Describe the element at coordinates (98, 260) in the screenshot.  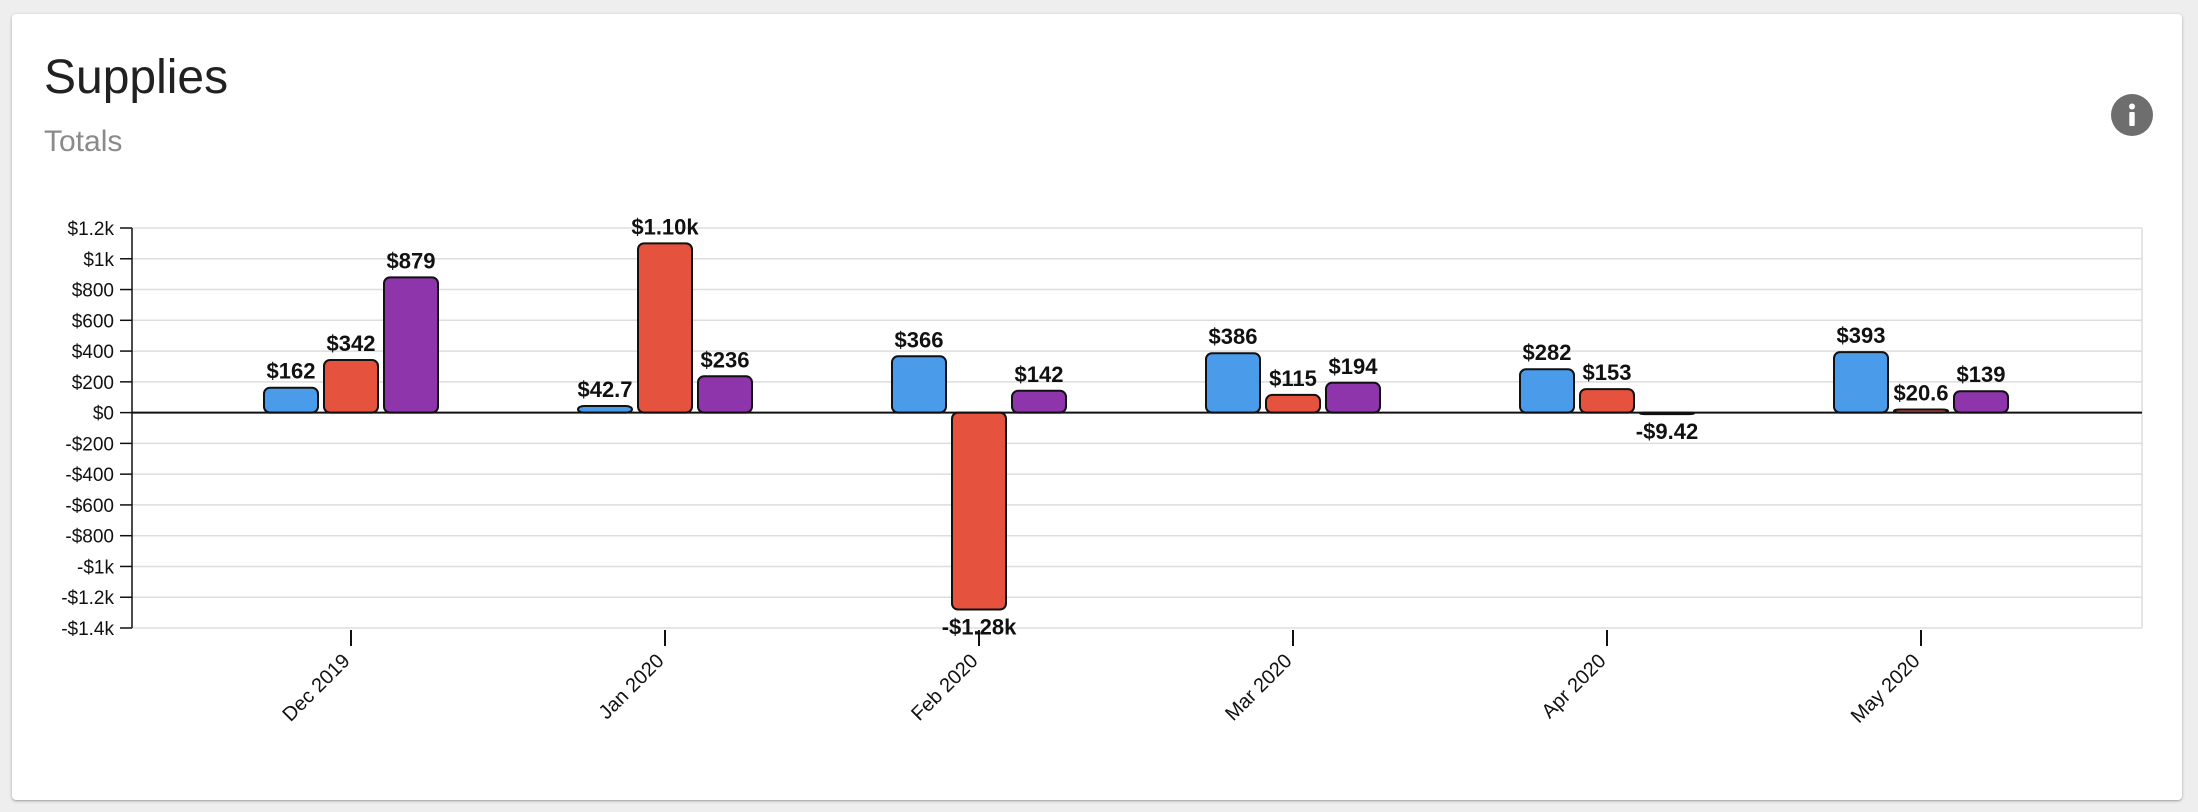
I see `y-tick-label: $1k` at that location.